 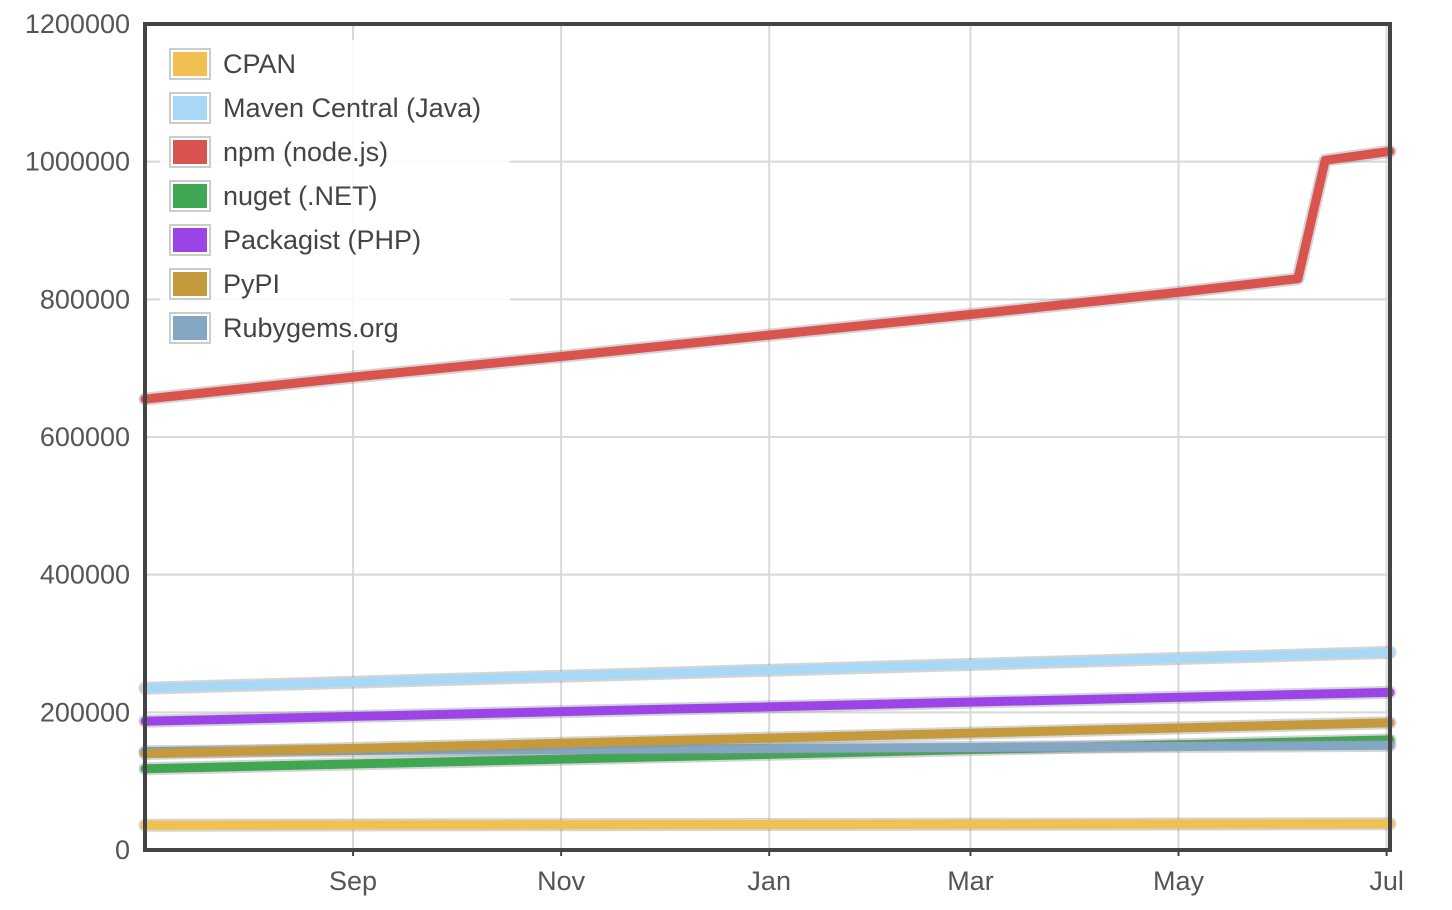 What do you see at coordinates (769, 881) in the screenshot?
I see `x-tick-label: Jan` at bounding box center [769, 881].